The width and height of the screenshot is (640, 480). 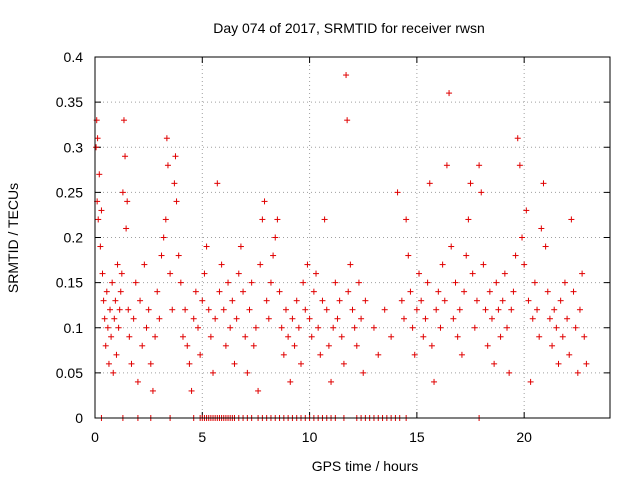 I want to click on y-tick-label: 0.3, so click(x=74, y=147).